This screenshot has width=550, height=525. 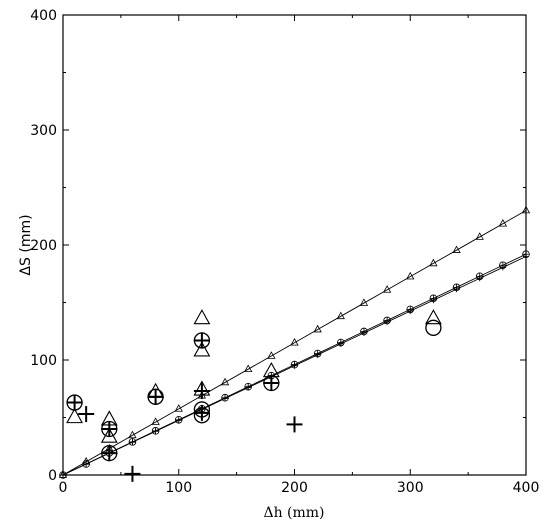 I want to click on y-tick-label: 0, so click(x=52, y=476).